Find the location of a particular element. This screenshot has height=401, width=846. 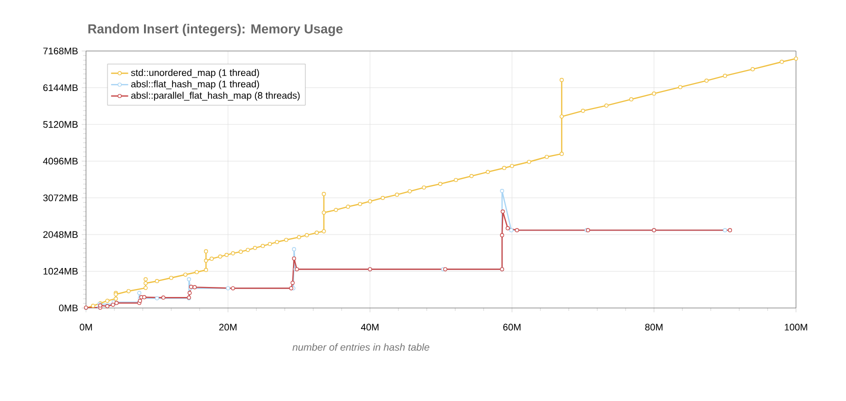

y-tick-label: 4096MB is located at coordinates (60, 161).